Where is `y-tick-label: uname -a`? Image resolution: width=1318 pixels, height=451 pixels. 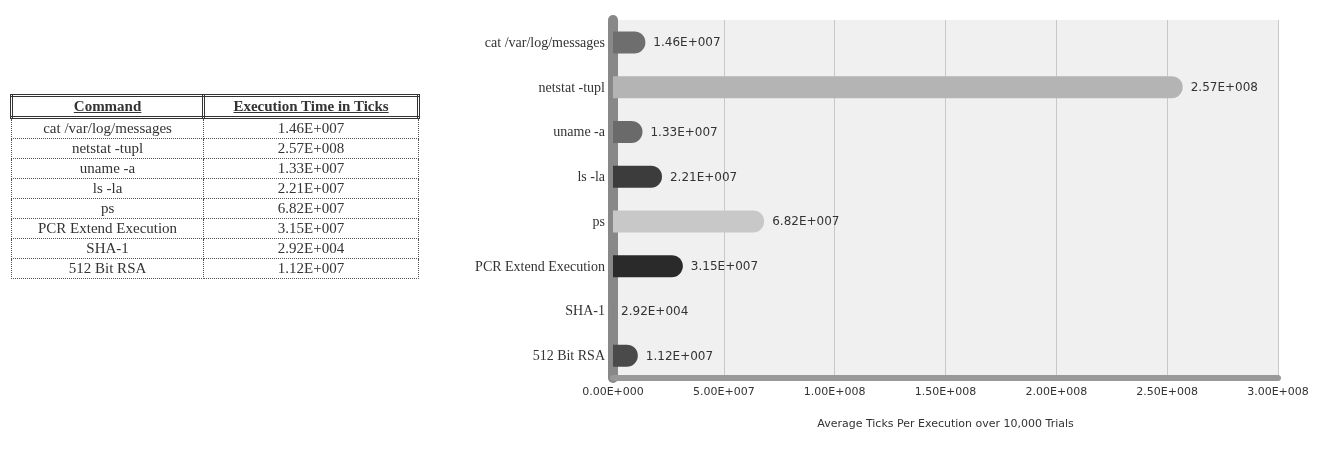
y-tick-label: uname -a is located at coordinates (579, 132).